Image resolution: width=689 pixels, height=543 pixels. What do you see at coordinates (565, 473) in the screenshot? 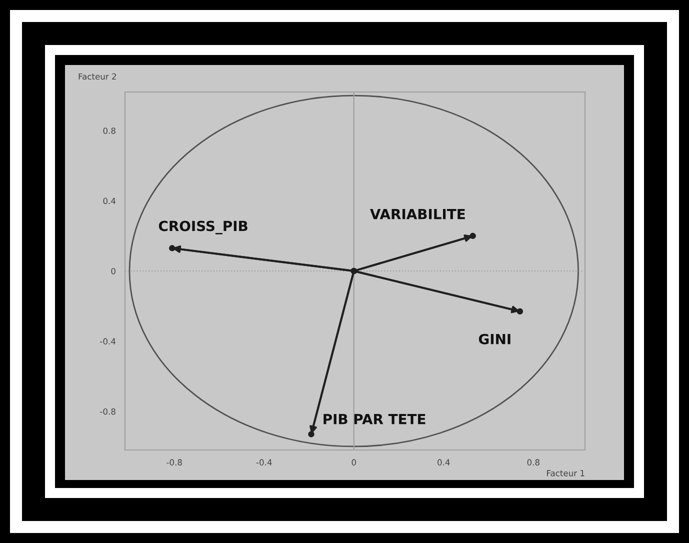
I see `x-axis-title: Facteur 1` at bounding box center [565, 473].